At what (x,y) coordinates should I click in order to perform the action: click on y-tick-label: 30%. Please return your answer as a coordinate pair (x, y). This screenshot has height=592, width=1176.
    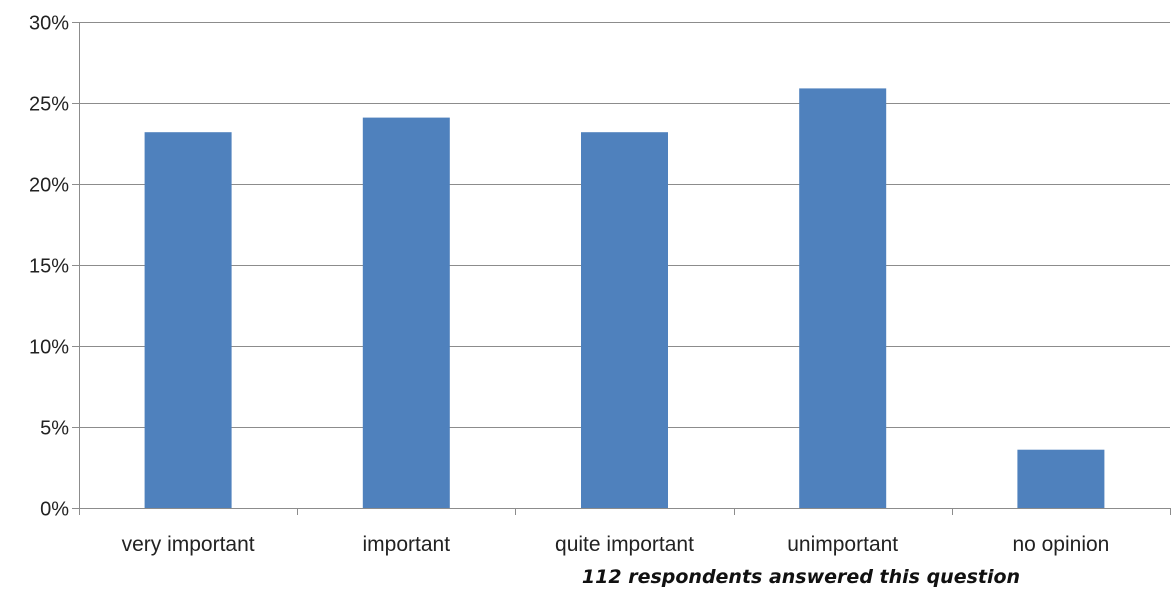
    Looking at the image, I should click on (49, 24).